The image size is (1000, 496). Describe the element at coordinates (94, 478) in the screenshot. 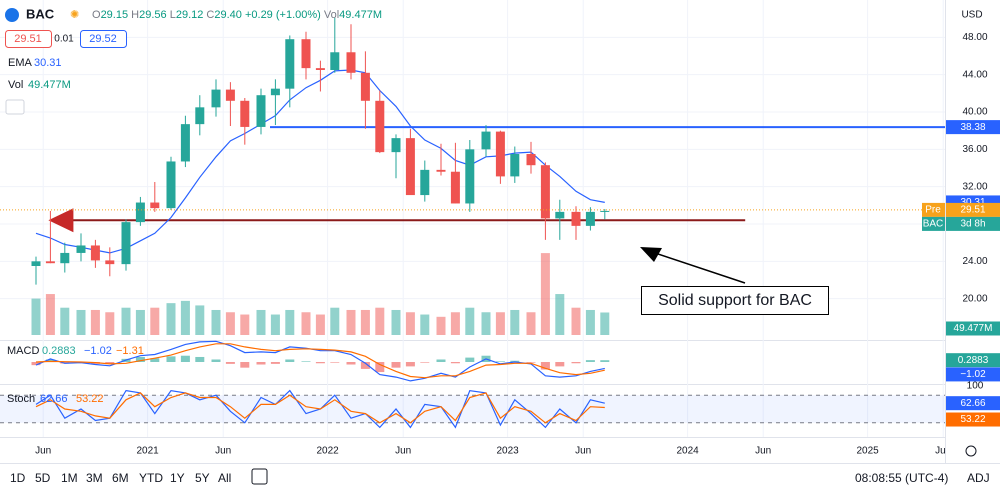

I see `range-button: 3M` at that location.